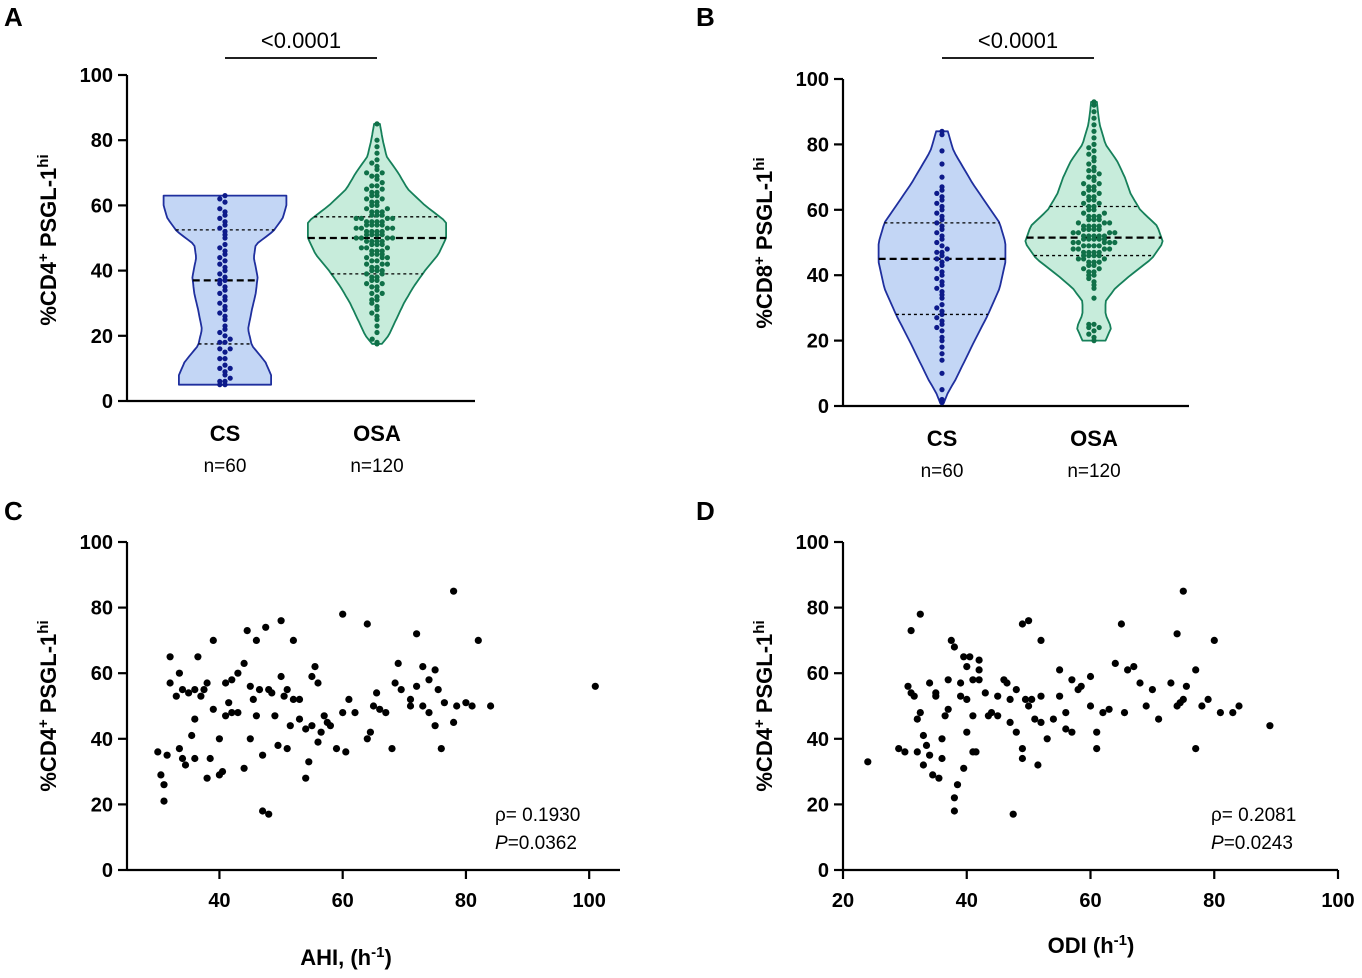 The height and width of the screenshot is (978, 1362). I want to click on panel-d-y-tick-label: 100, so click(812, 543).